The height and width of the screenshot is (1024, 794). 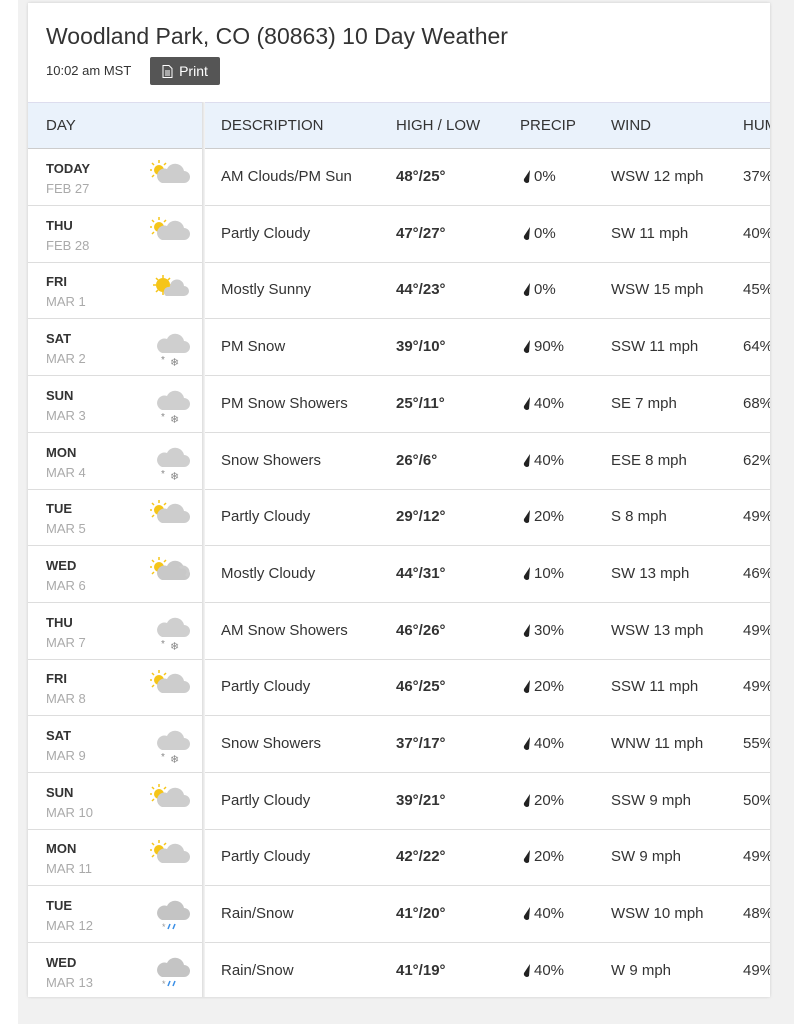 What do you see at coordinates (756, 800) in the screenshot?
I see `humidity: 50%` at bounding box center [756, 800].